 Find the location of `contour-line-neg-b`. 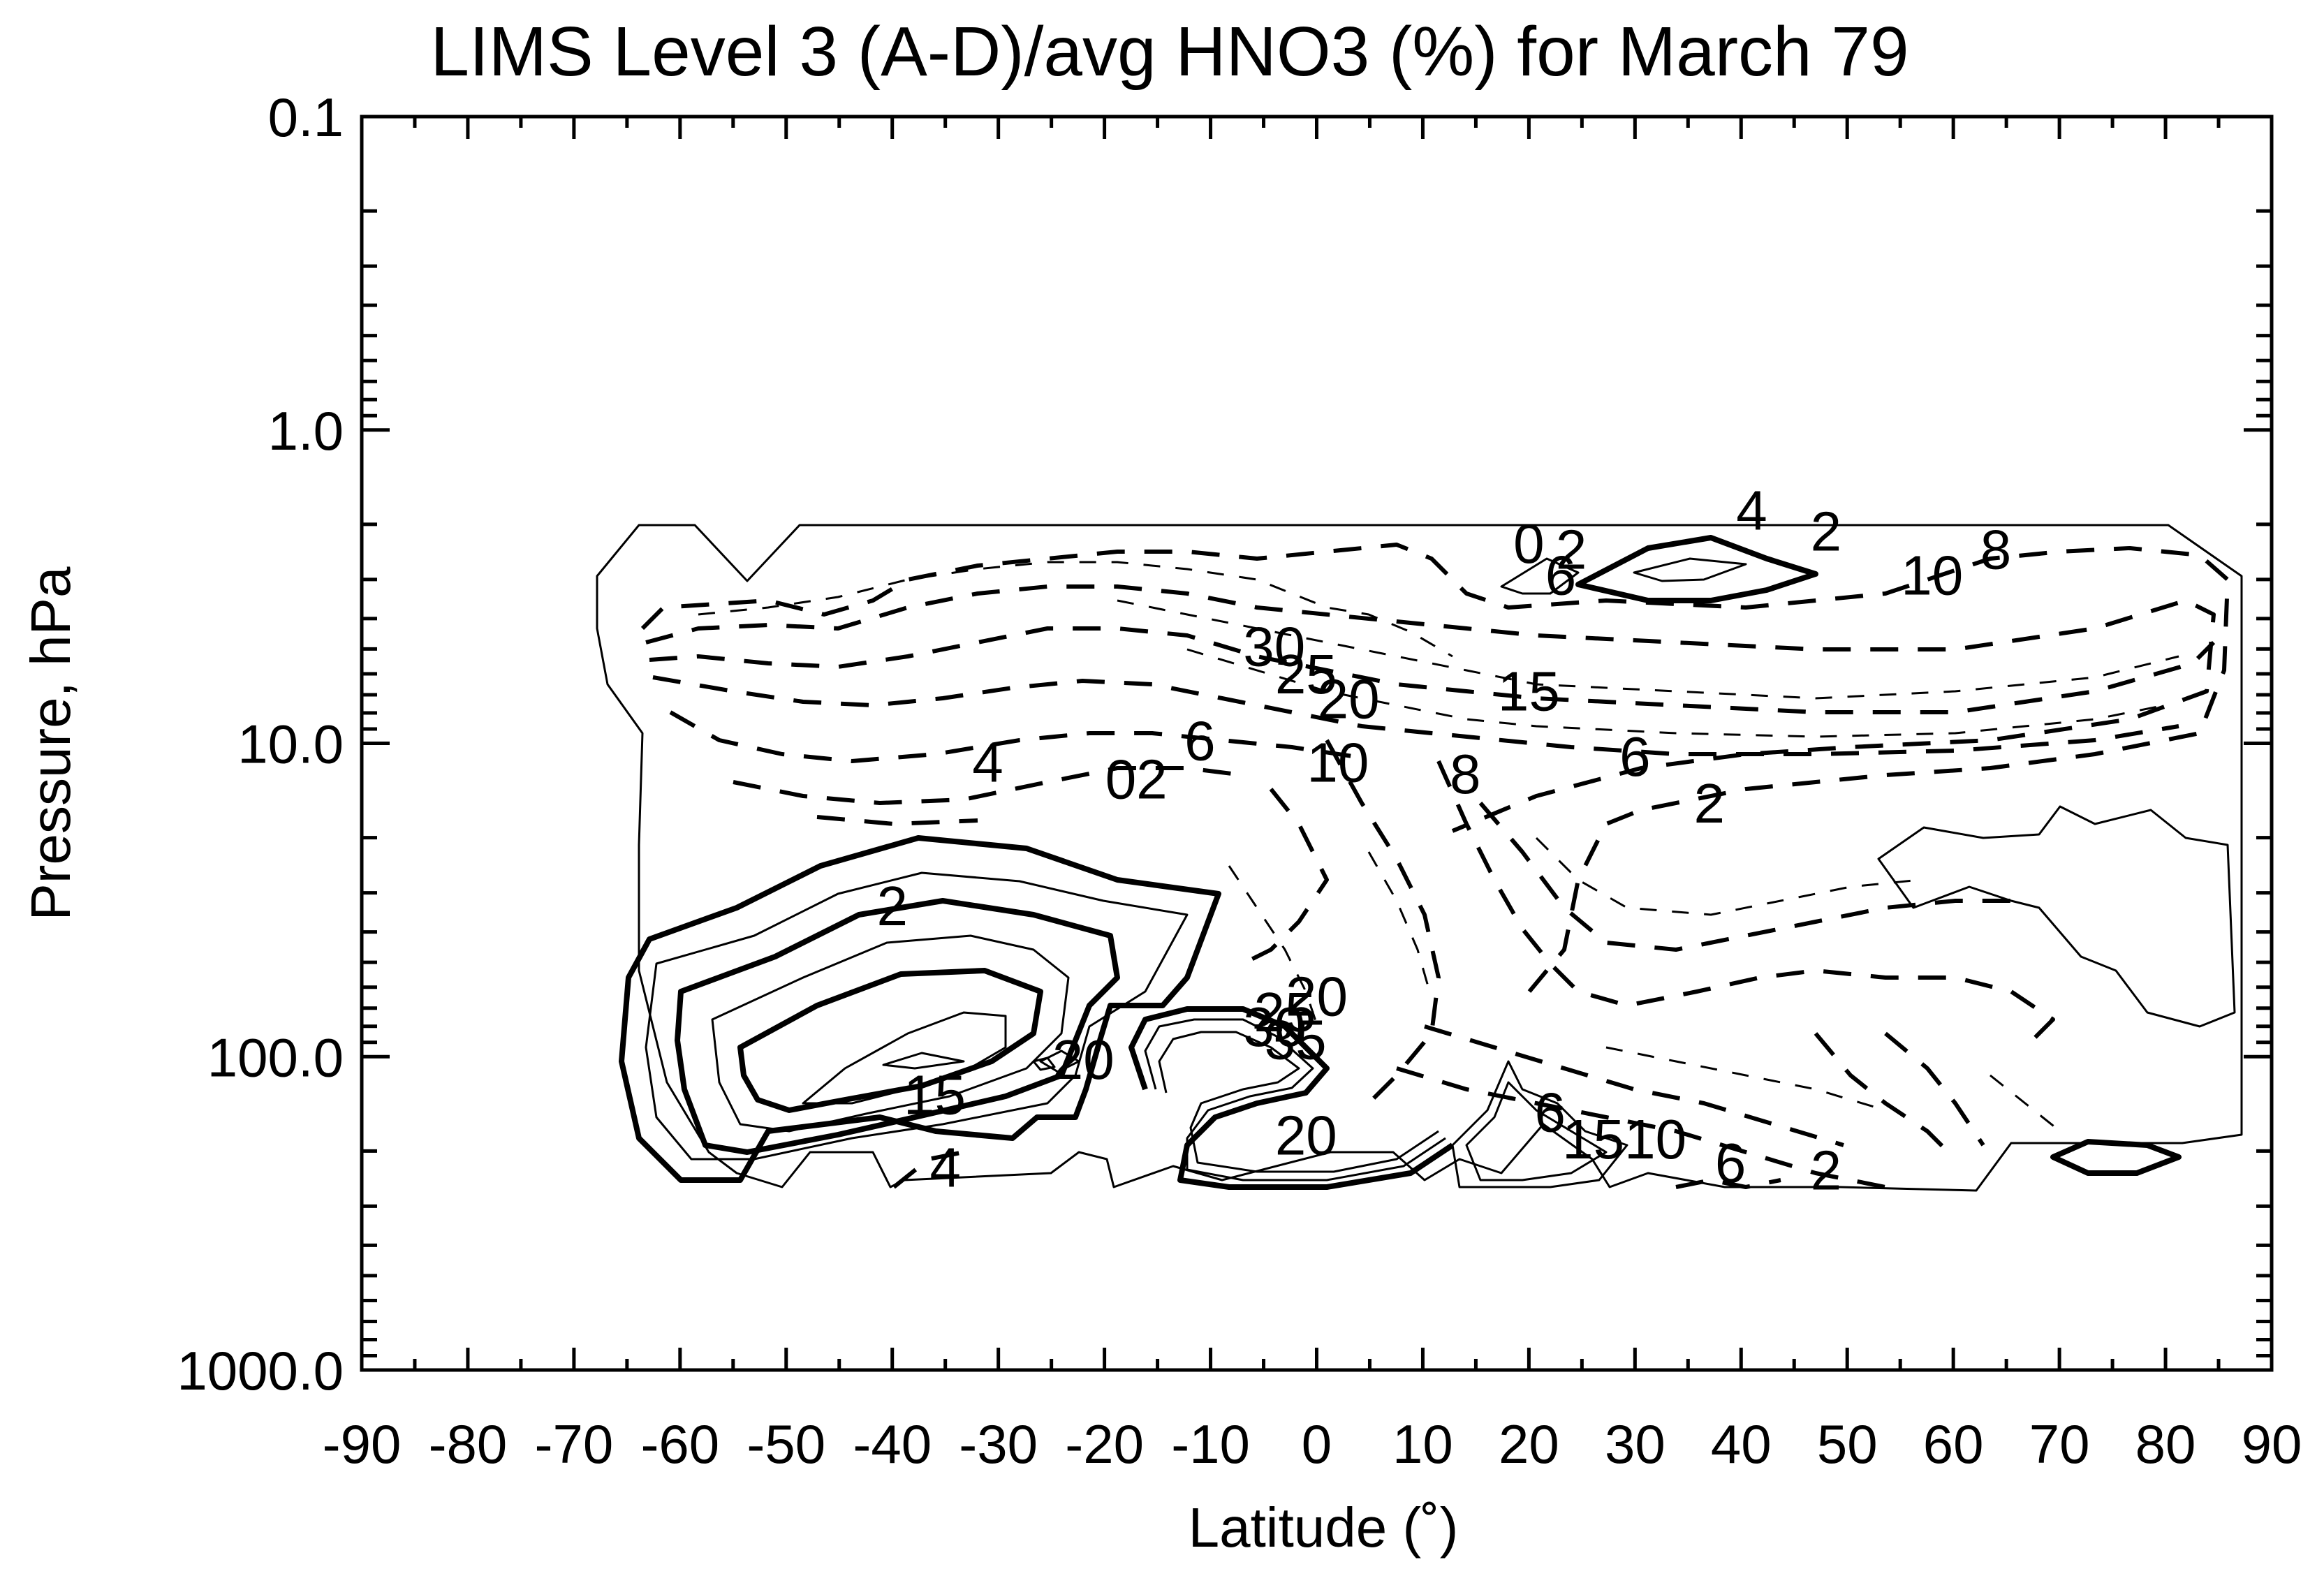

contour-line-neg-b is located at coordinates (1383, 922).